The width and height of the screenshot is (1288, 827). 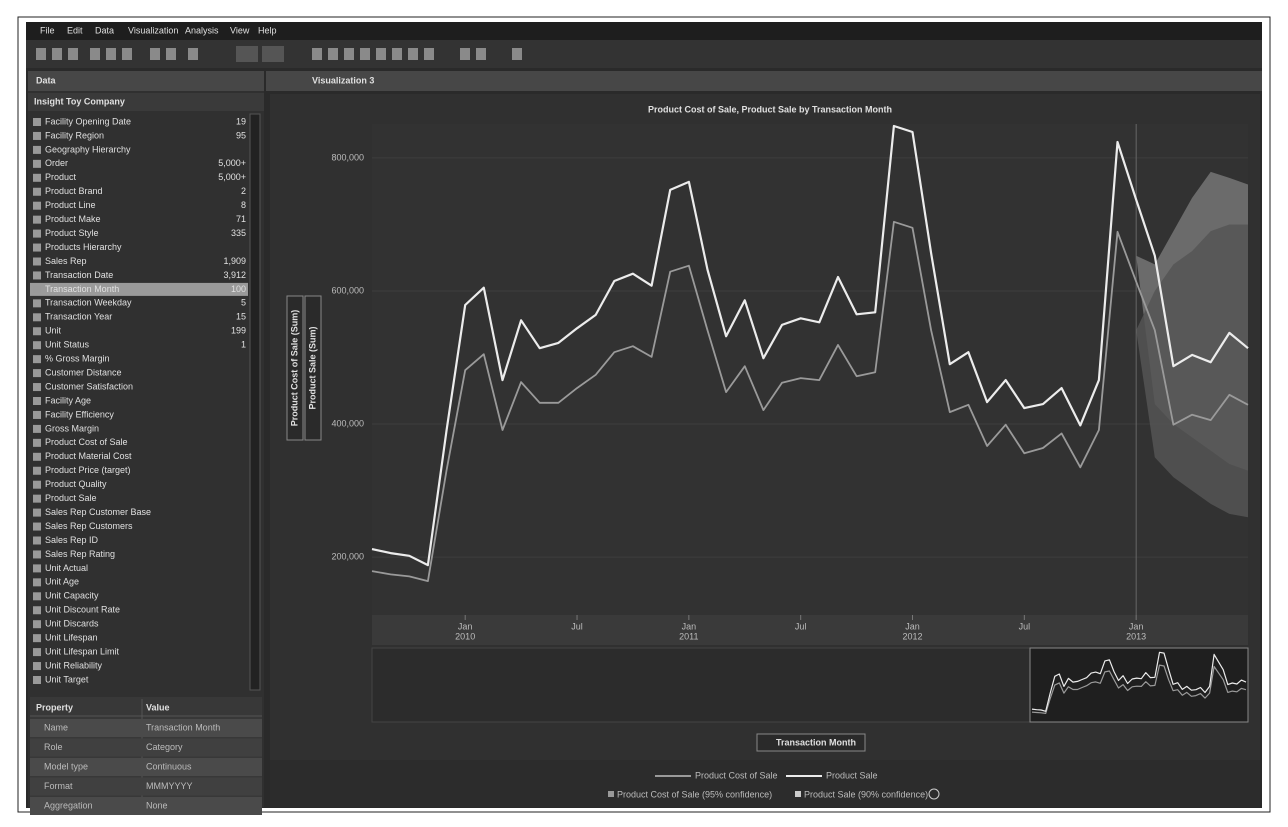 I want to click on item-count: 2, so click(x=243, y=191).